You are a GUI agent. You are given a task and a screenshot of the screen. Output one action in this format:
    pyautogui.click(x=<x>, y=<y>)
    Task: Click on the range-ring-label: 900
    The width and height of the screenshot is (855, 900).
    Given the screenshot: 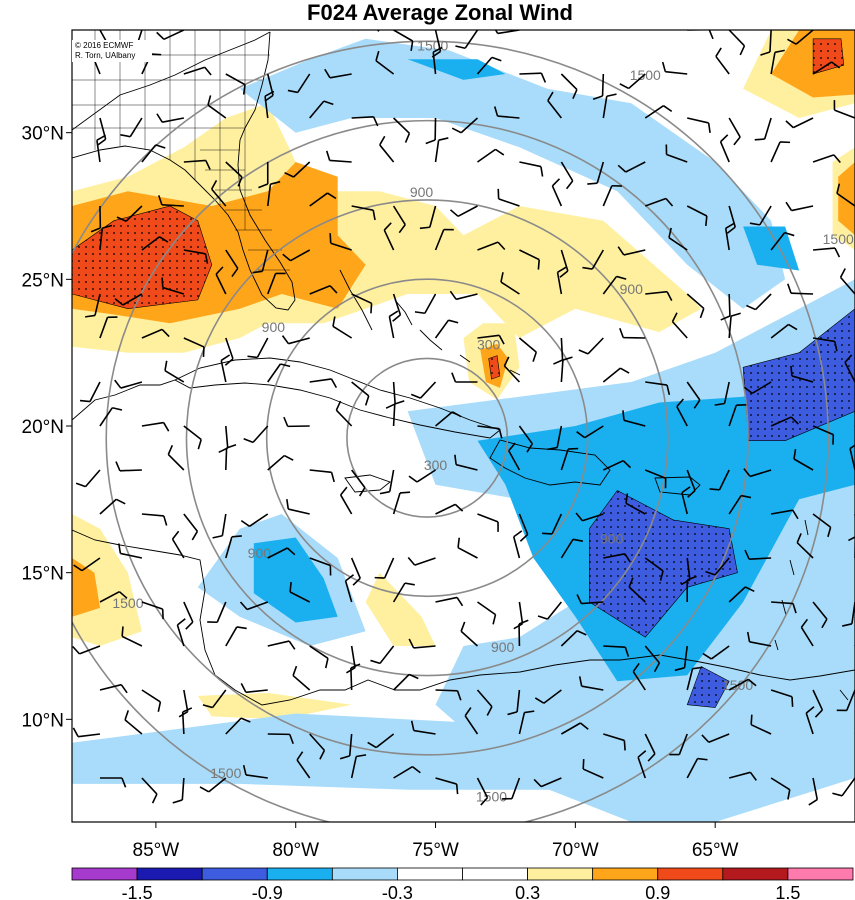 What is the action you would take?
    pyautogui.click(x=274, y=327)
    